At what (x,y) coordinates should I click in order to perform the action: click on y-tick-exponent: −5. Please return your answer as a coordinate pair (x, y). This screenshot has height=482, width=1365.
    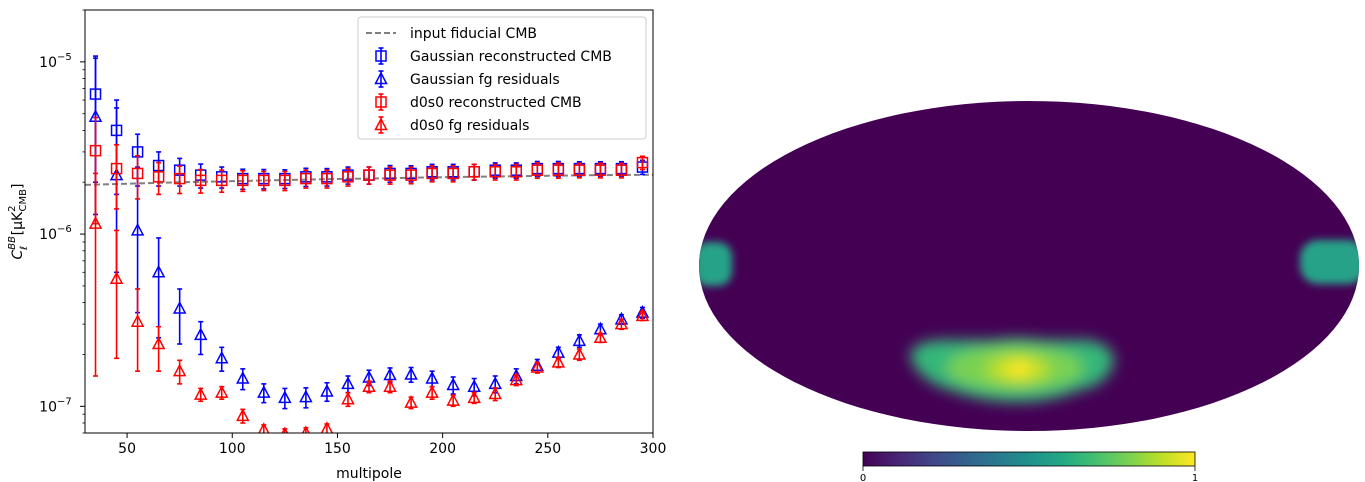
    Looking at the image, I should click on (64, 57).